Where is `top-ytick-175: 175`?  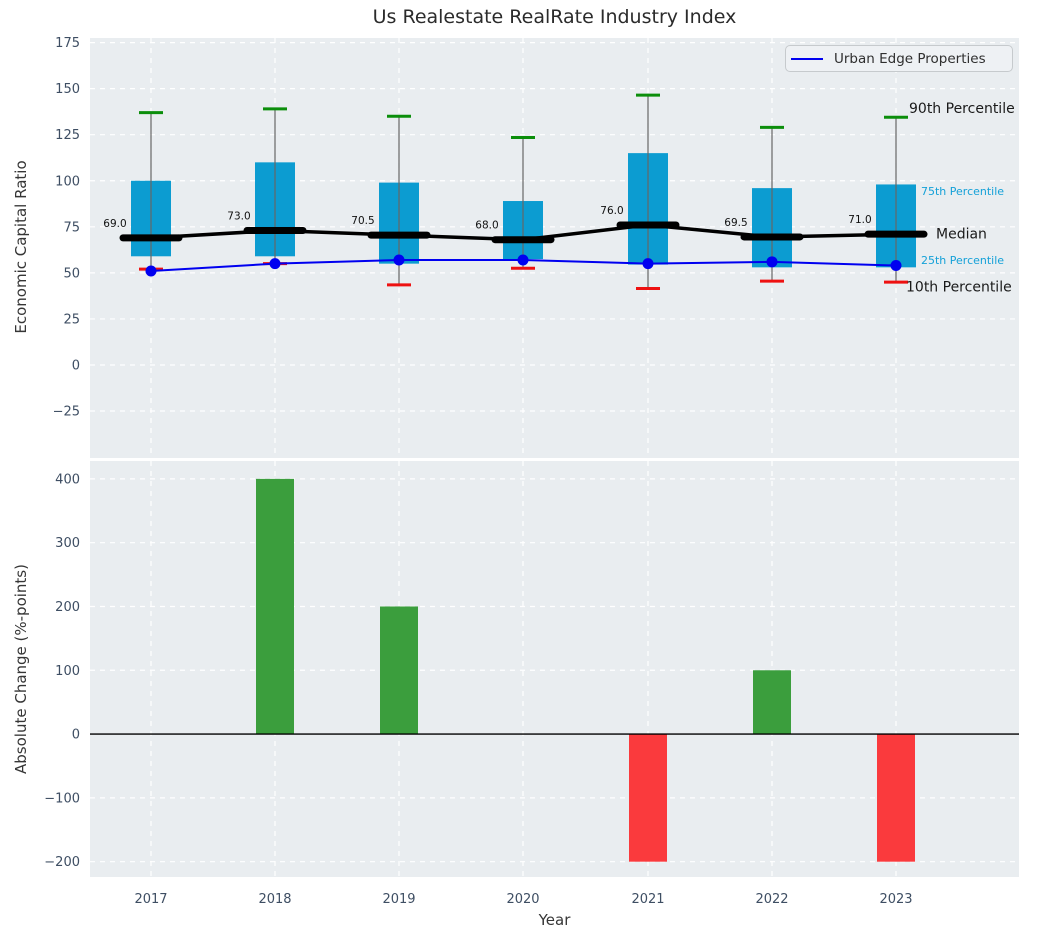
top-ytick-175: 175 is located at coordinates (67, 43).